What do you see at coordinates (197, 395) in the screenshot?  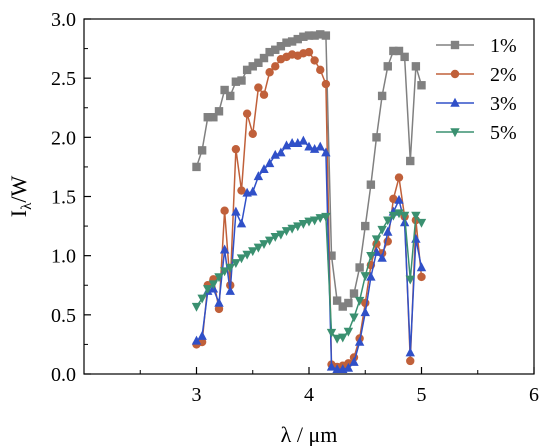 I see `x-tick-label: 3` at bounding box center [197, 395].